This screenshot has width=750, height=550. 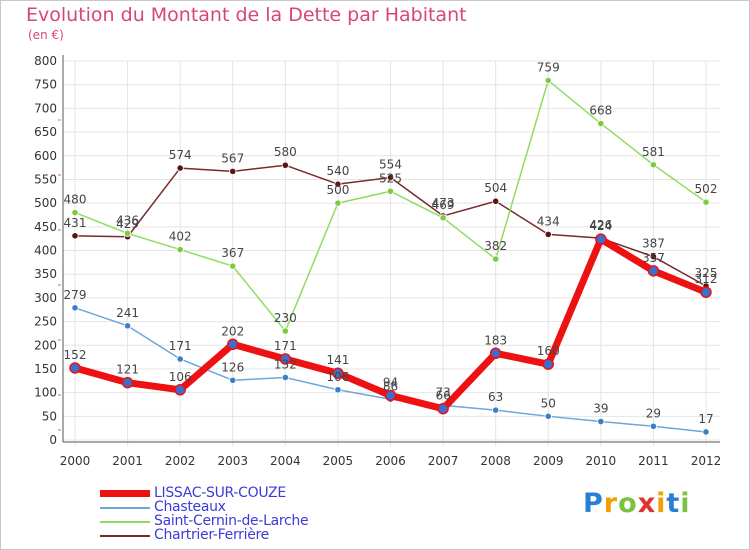 I want to click on data-label: 429, so click(x=127, y=224).